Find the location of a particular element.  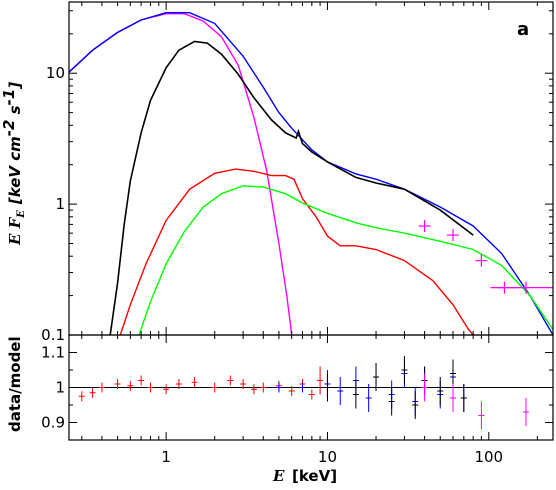

bottom-y-axis-label: data/model is located at coordinates (15, 384).